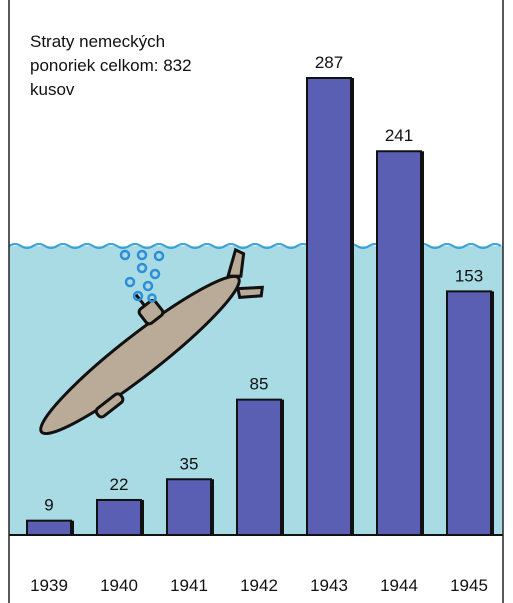 This screenshot has height=603, width=513. I want to click on x-tick-label: 1943, so click(329, 585).